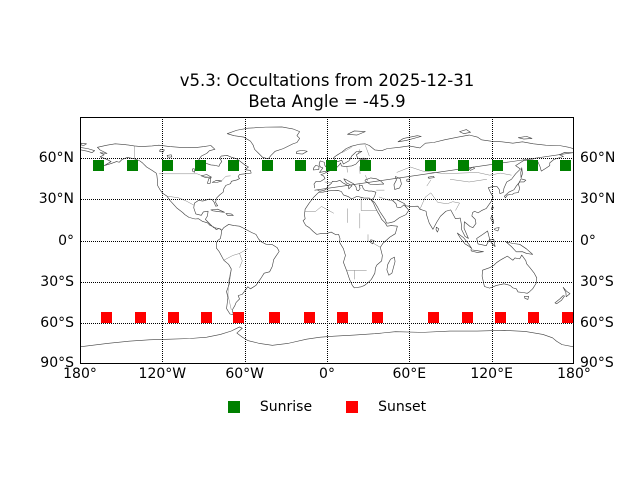  I want to click on plot-title-line1: v5.3: Occultations from 2025-12-31, so click(327, 80).